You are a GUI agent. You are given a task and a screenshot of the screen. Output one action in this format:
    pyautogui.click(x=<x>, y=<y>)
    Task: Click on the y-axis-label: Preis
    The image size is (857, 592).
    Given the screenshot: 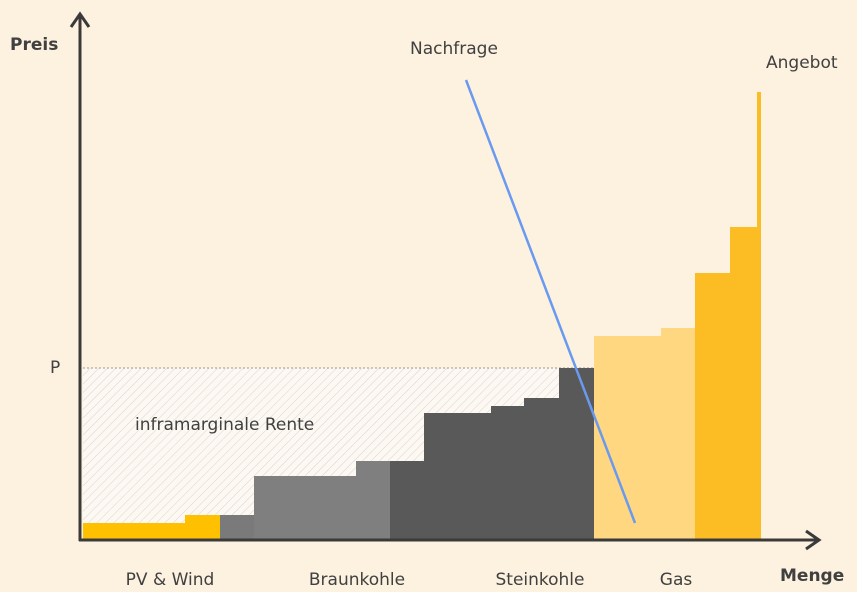 What is the action you would take?
    pyautogui.click(x=34, y=45)
    